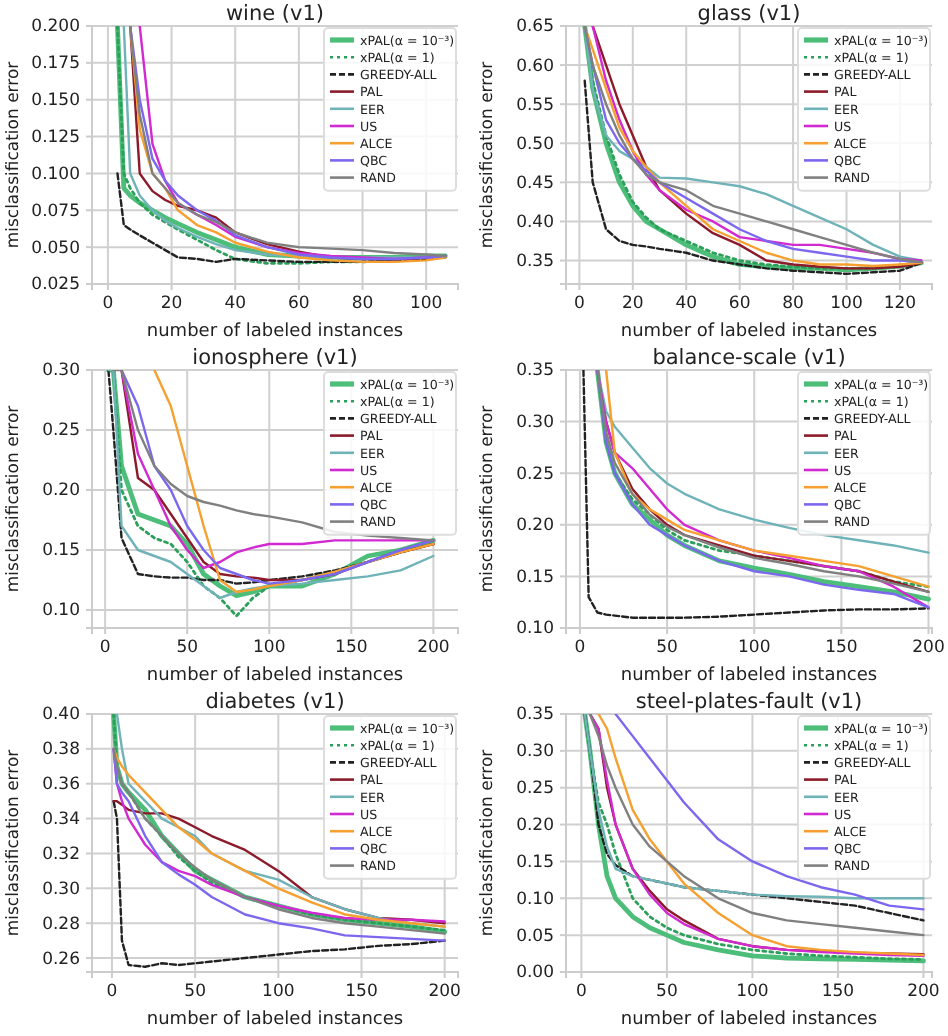  What do you see at coordinates (535, 183) in the screenshot?
I see `y-tick-label: 0.45` at bounding box center [535, 183].